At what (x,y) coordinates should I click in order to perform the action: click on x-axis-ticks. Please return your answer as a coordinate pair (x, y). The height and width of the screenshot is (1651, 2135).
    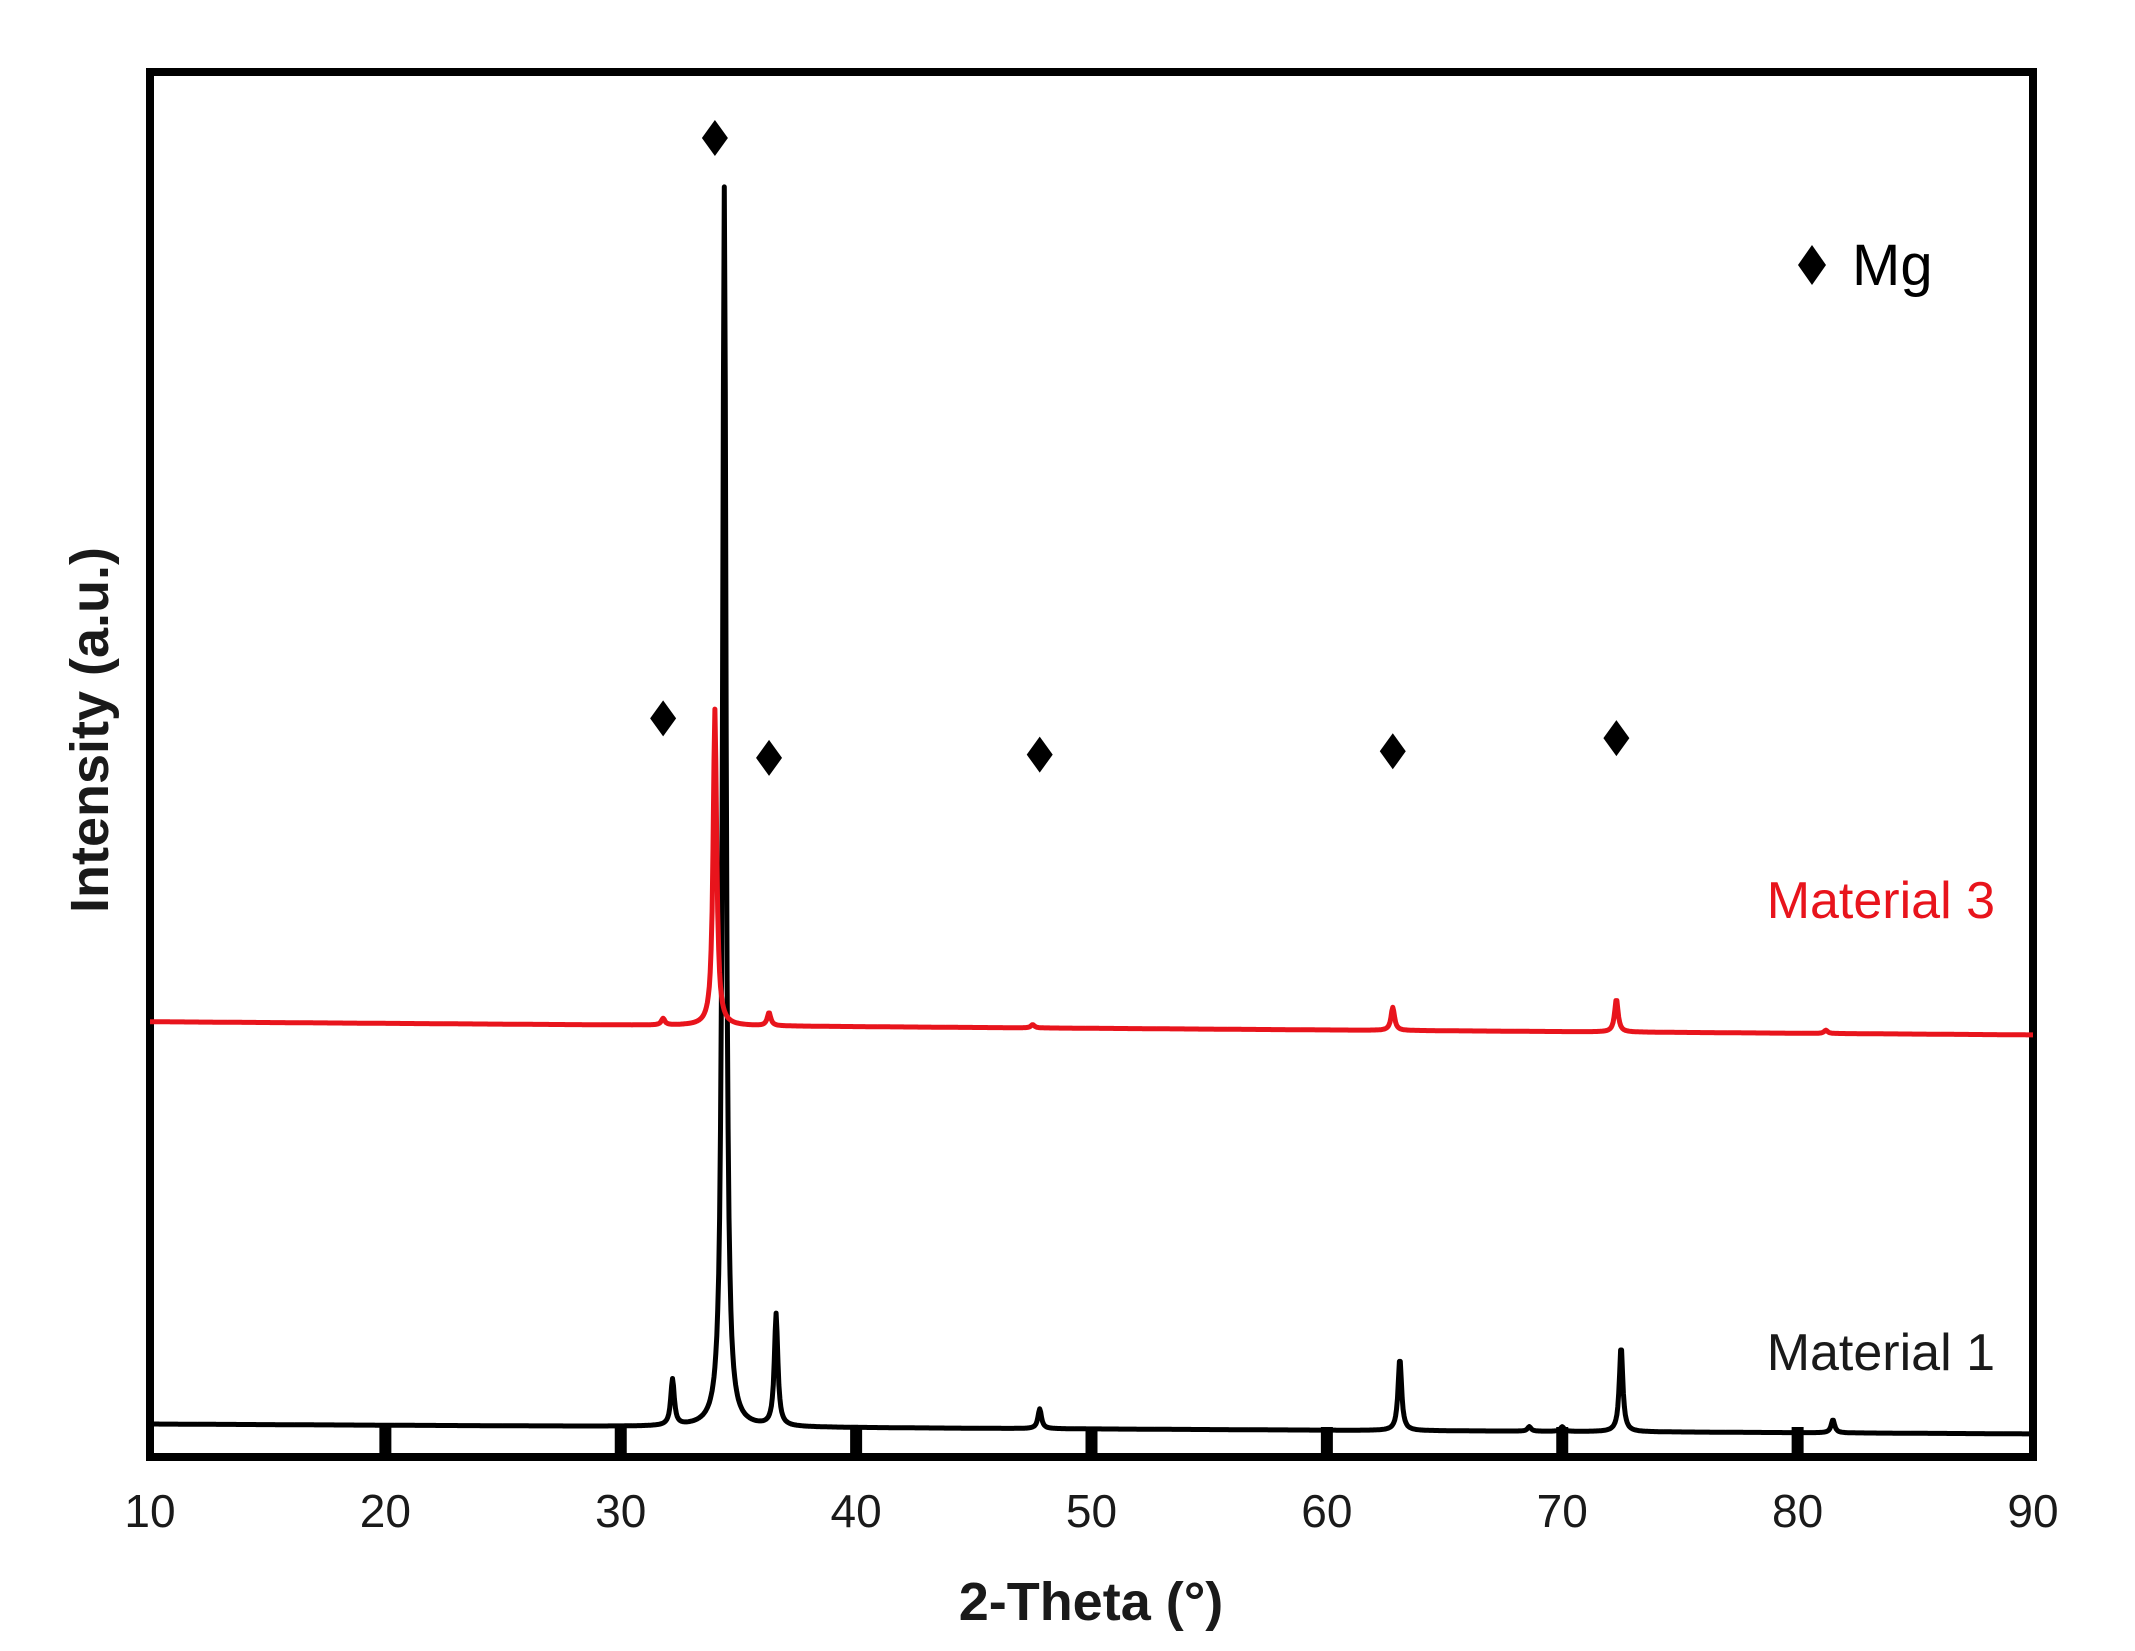
    Looking at the image, I should click on (1091, 1442).